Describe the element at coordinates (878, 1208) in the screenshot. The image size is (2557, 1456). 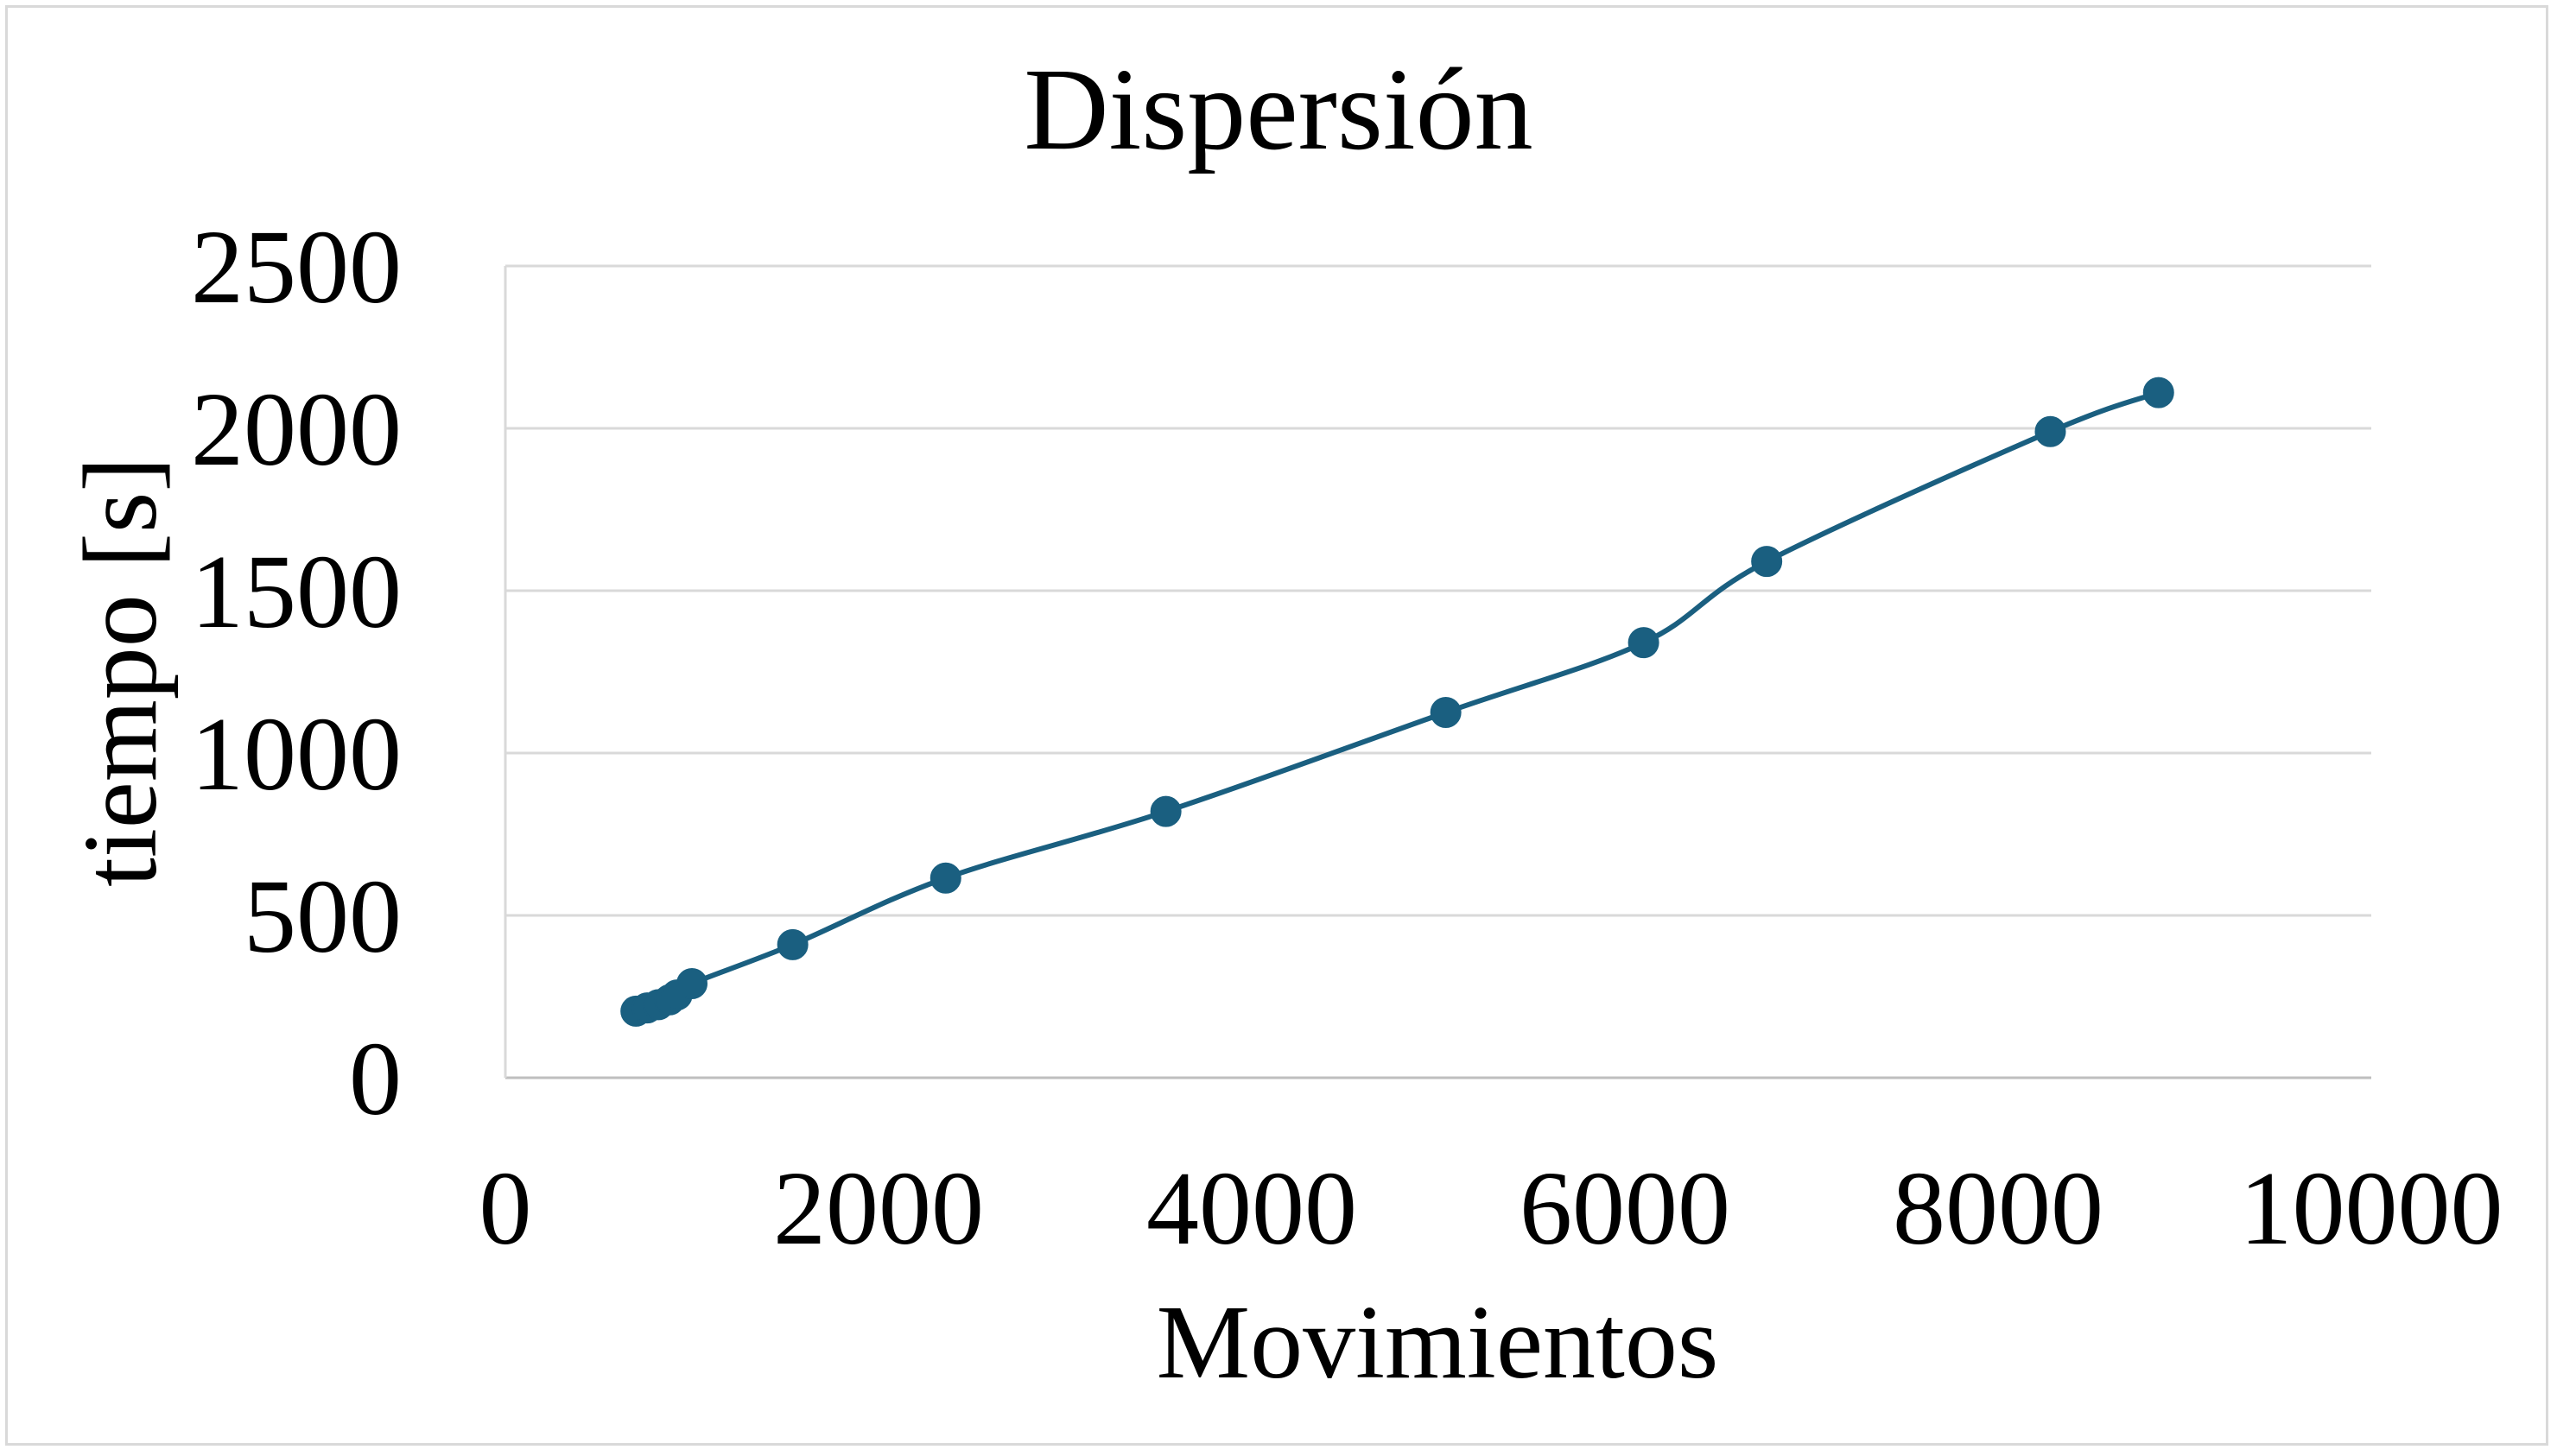
I see `x-tick-label: 2000` at that location.